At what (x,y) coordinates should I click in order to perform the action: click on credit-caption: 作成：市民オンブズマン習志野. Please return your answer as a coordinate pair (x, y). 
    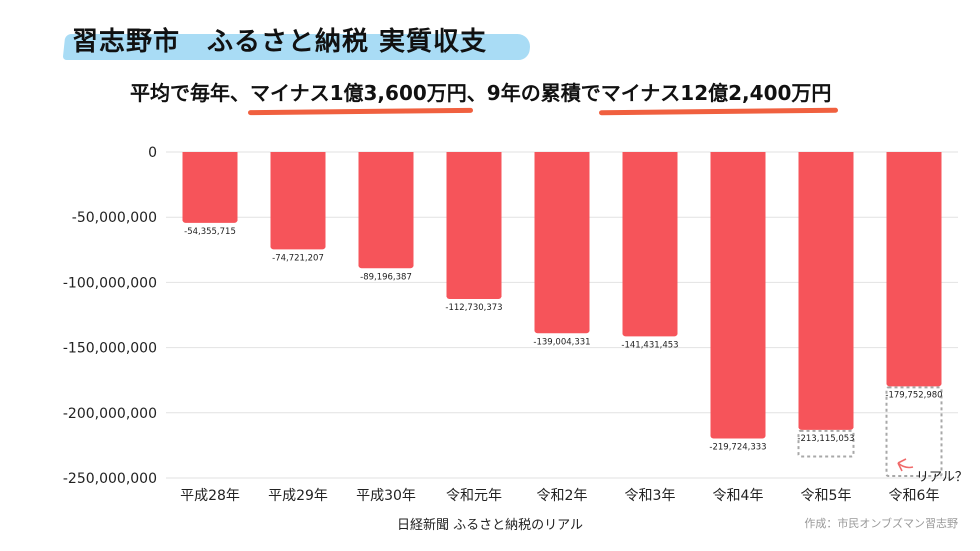
    Looking at the image, I should click on (881, 523).